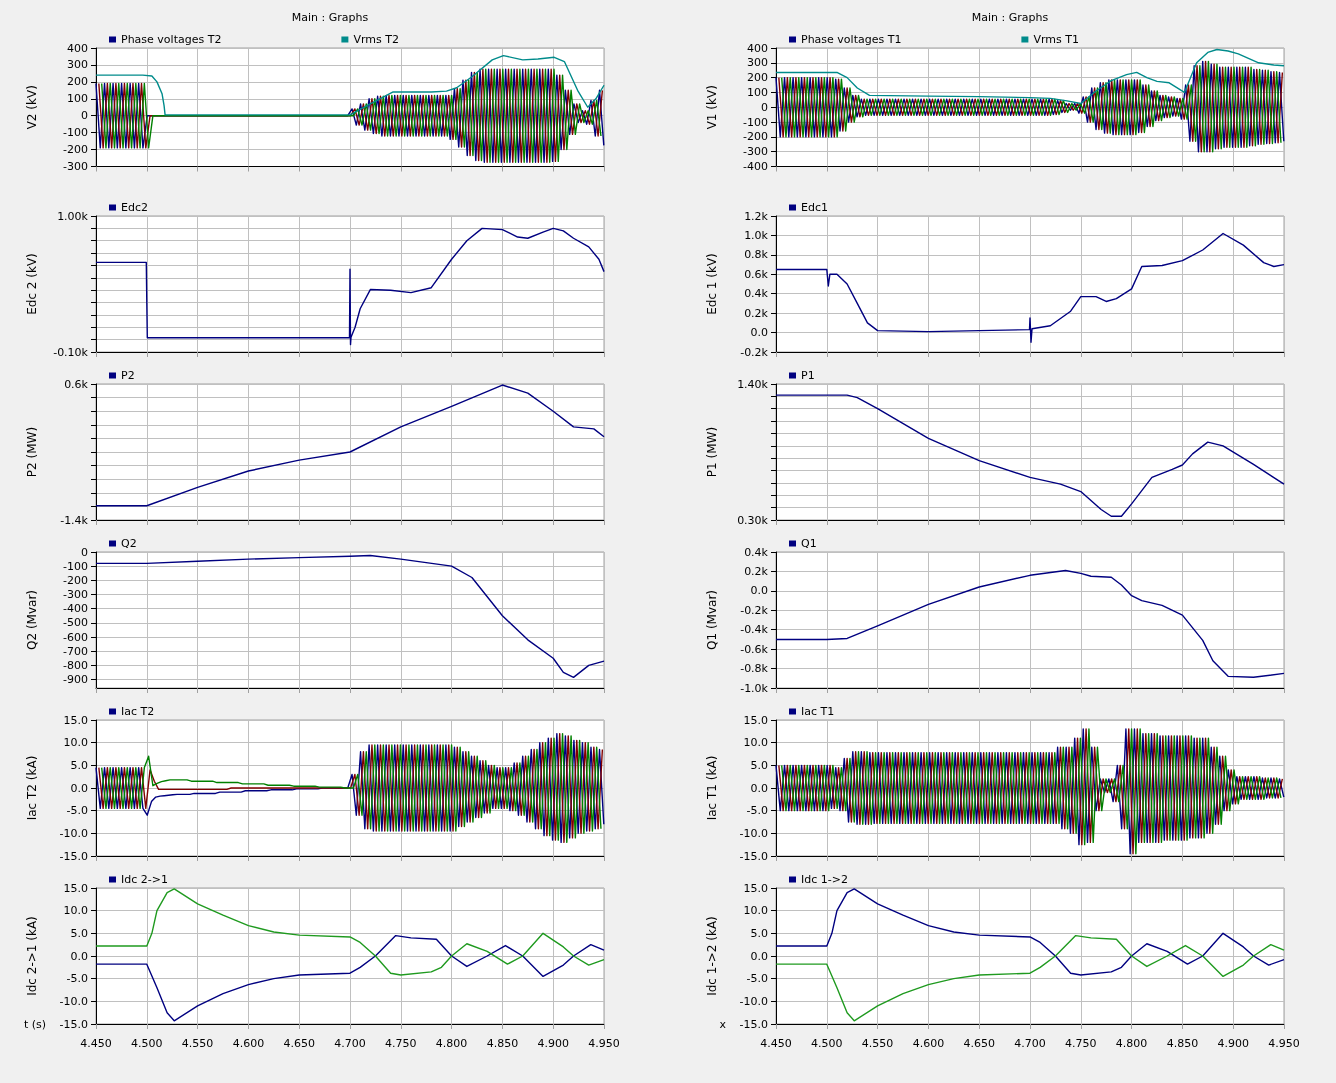 This screenshot has height=1083, width=1336. I want to click on y-axis-title: Q2 (Mvar), so click(32, 620).